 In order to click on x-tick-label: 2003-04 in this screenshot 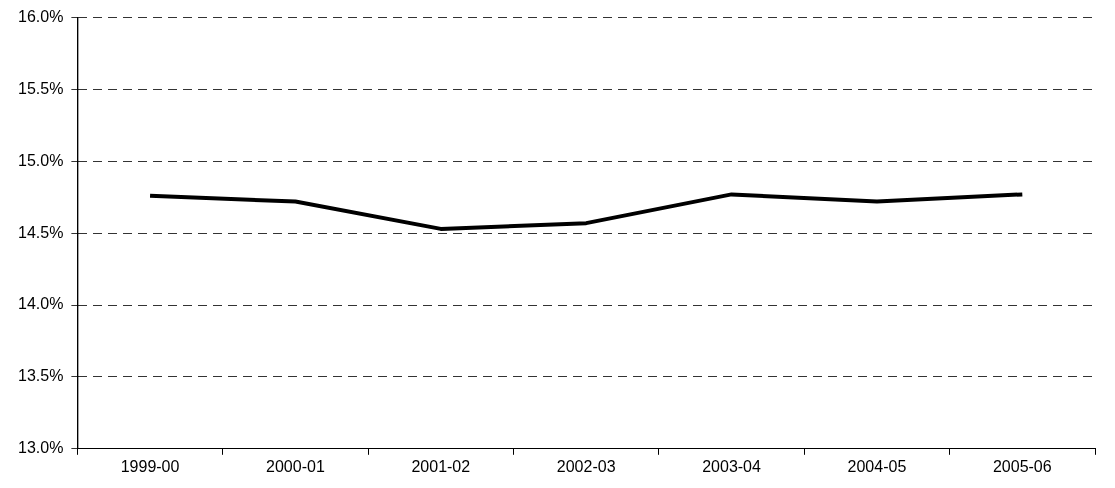, I will do `click(732, 466)`.